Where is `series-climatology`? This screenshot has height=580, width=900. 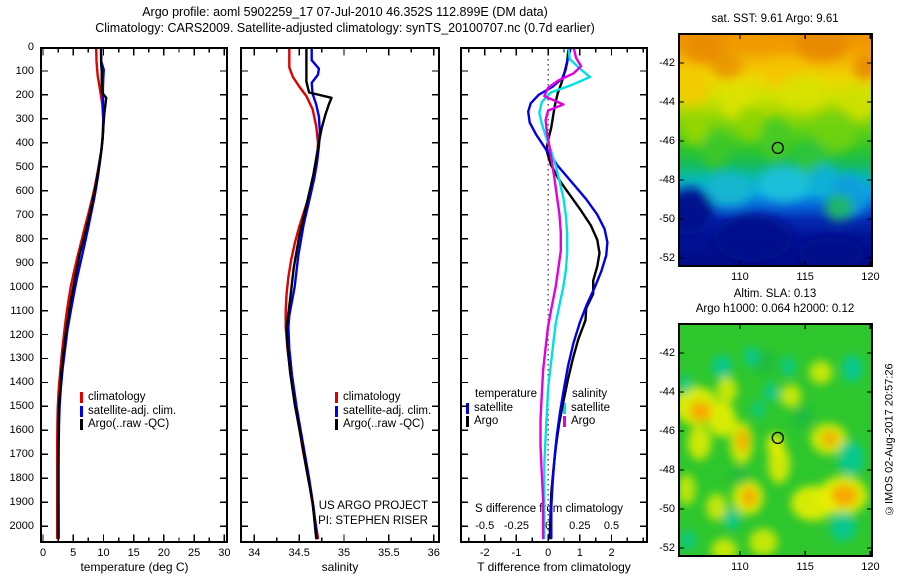 series-climatology is located at coordinates (80, 293).